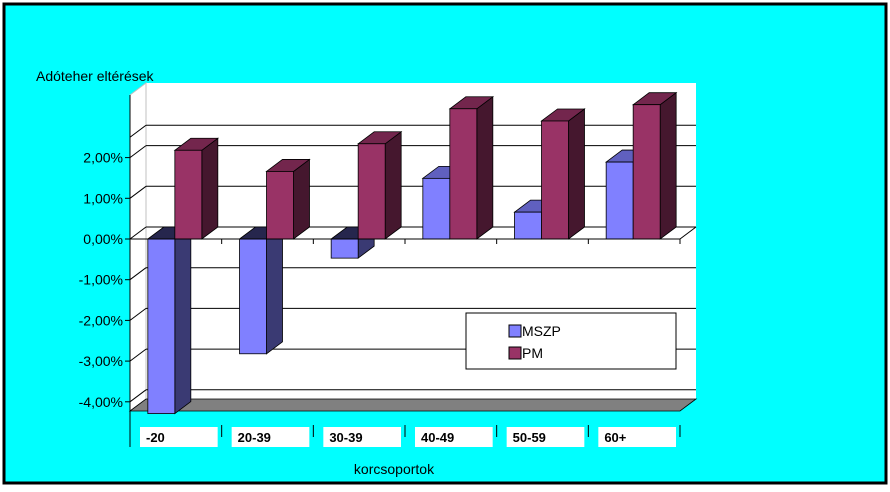 Image resolution: width=890 pixels, height=492 pixels. What do you see at coordinates (169, 320) in the screenshot?
I see `bar-mszp--20` at bounding box center [169, 320].